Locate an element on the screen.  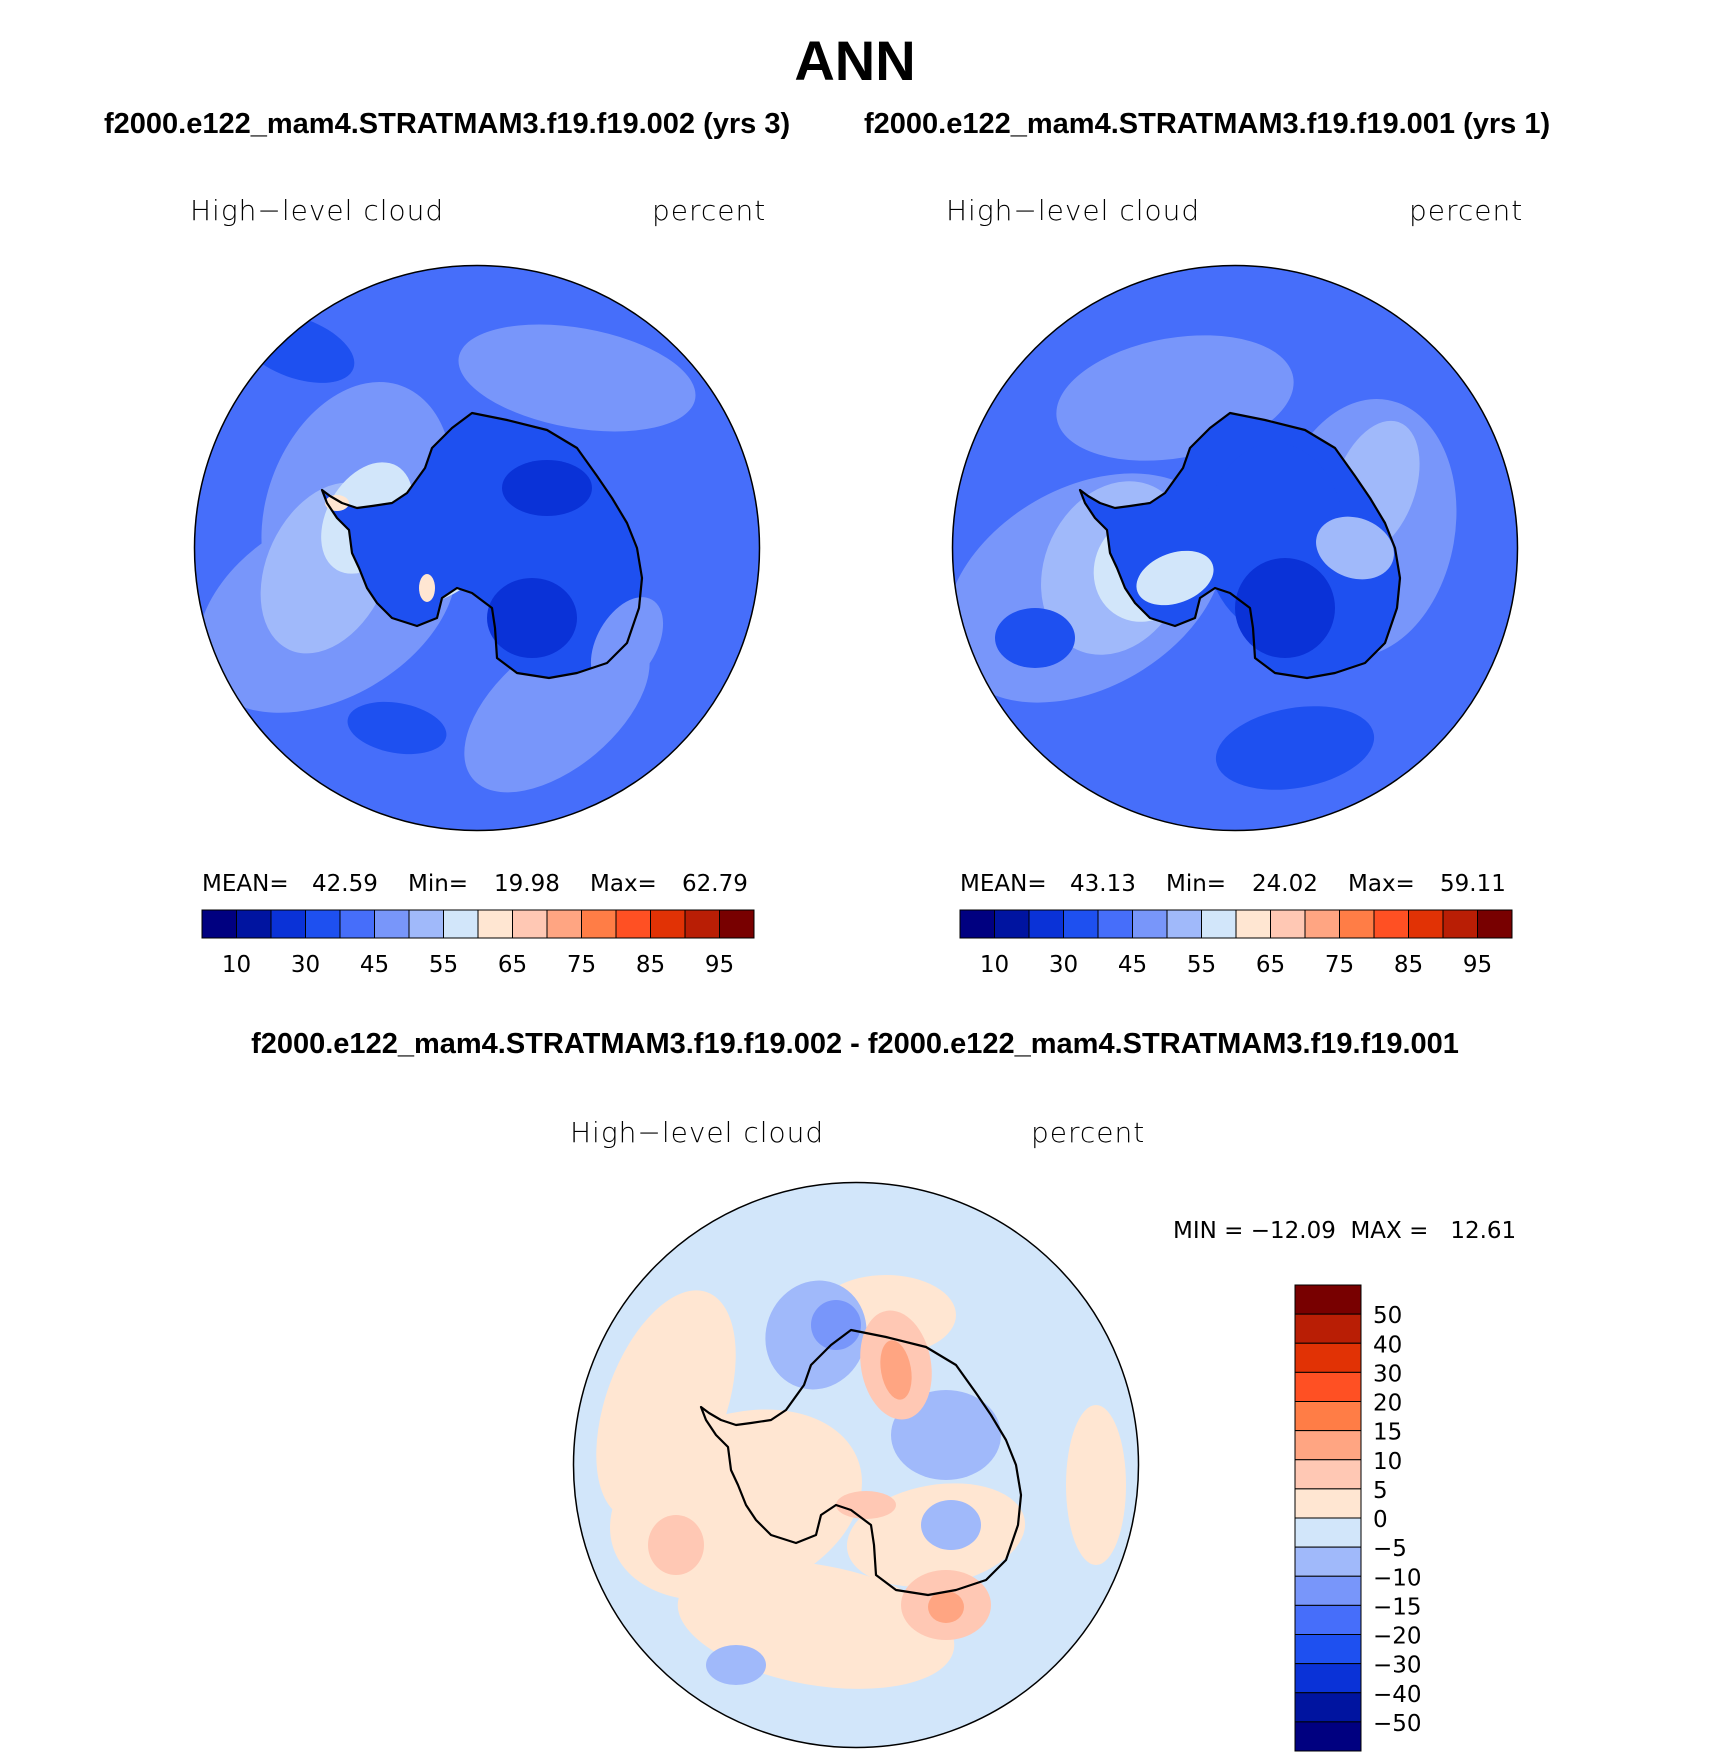
panel1-mean-label: MEAN= is located at coordinates (245, 884).